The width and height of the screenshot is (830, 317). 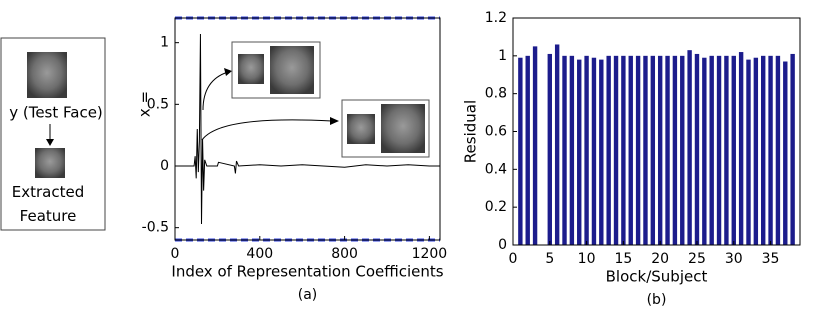 I want to click on x-tick-label: 15, so click(x=623, y=259).